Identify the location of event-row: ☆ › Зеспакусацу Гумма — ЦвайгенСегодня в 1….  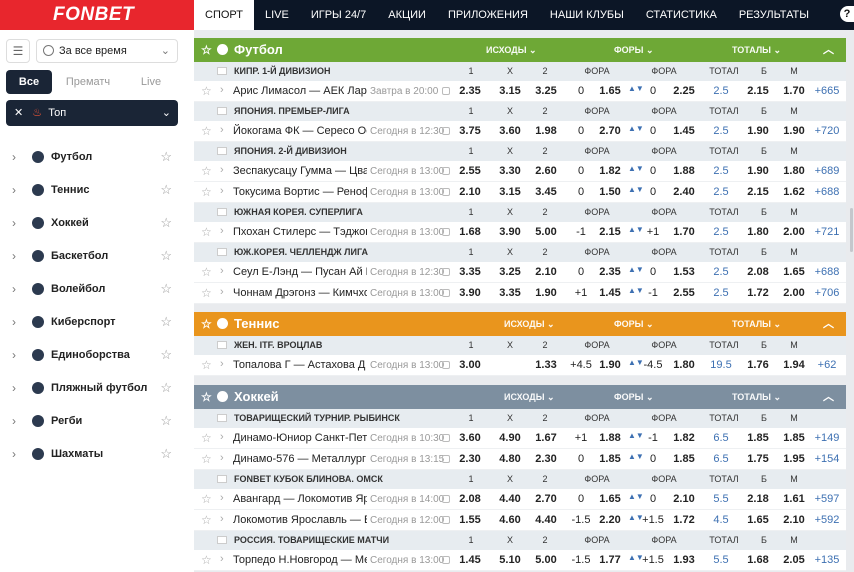
(520, 171).